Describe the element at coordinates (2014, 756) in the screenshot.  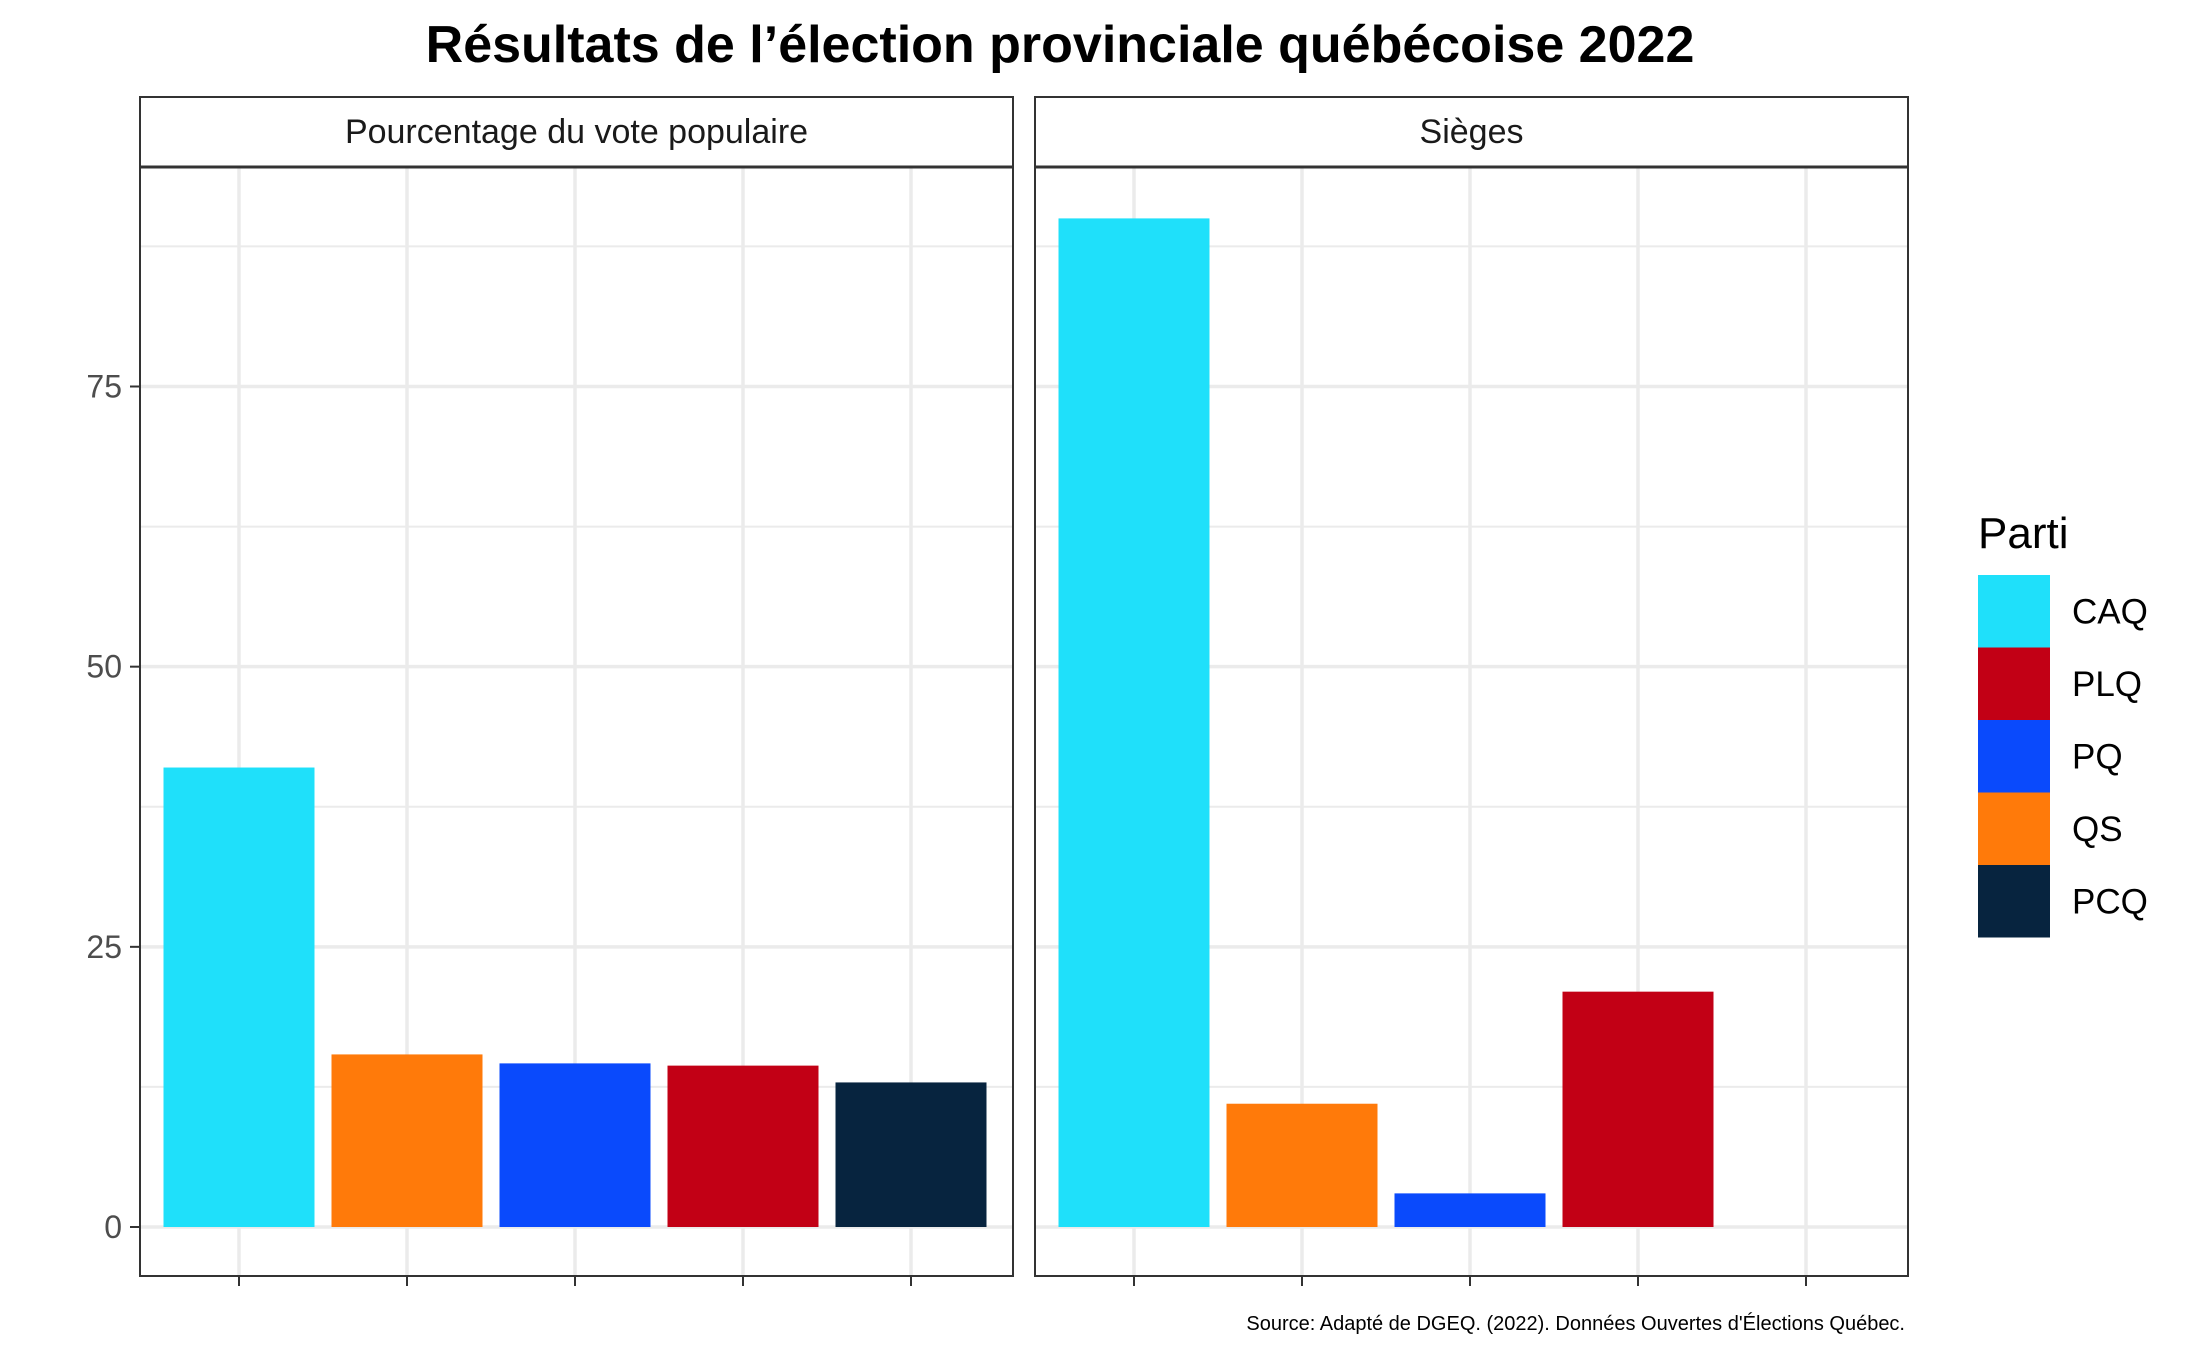
I see `legend-key-pq` at that location.